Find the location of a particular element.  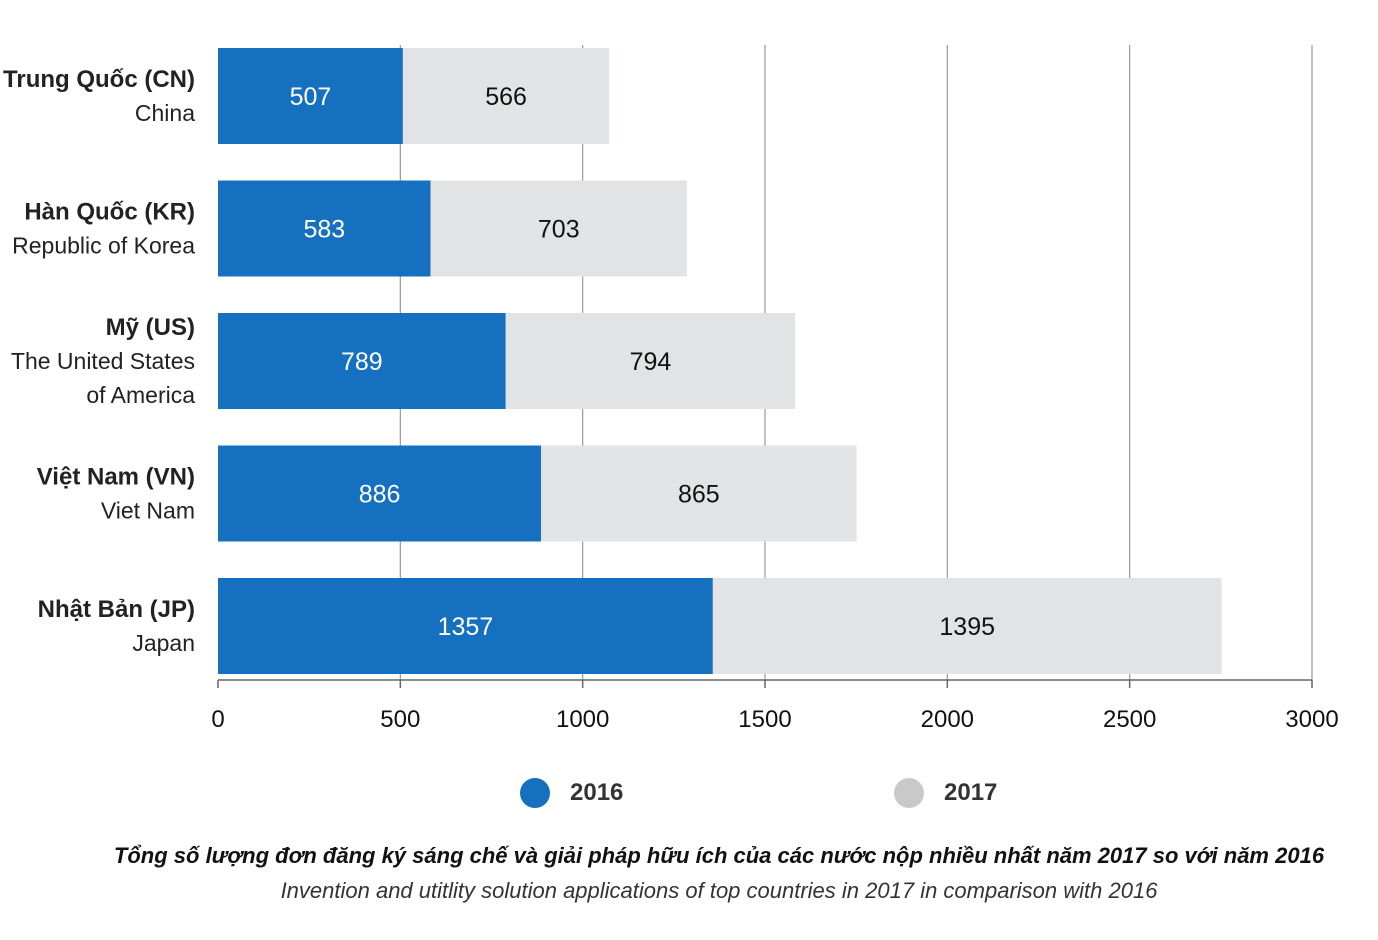

legend-label-2016: 2016 is located at coordinates (597, 792).